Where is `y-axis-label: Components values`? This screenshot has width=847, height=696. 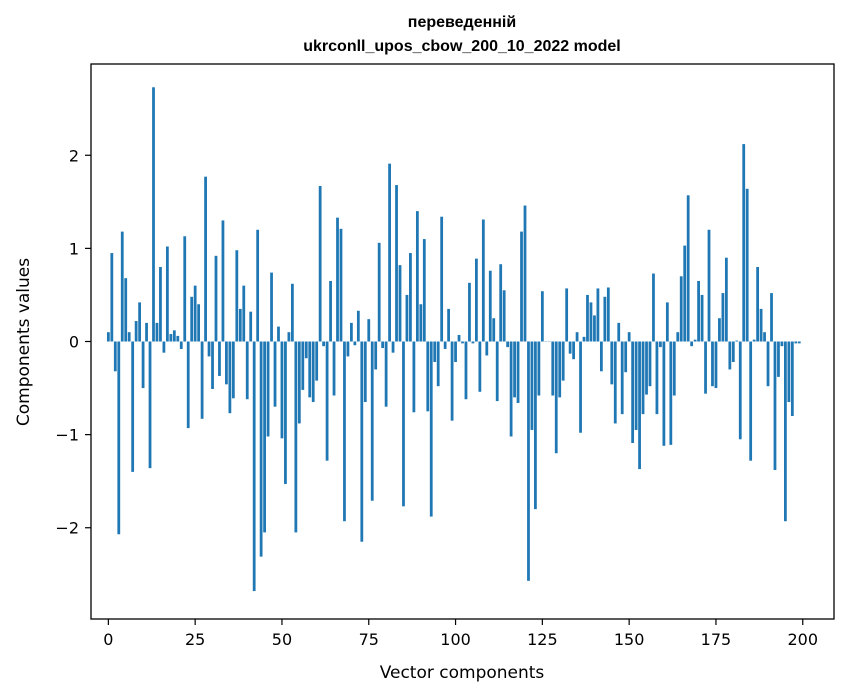
y-axis-label: Components values is located at coordinates (24, 342).